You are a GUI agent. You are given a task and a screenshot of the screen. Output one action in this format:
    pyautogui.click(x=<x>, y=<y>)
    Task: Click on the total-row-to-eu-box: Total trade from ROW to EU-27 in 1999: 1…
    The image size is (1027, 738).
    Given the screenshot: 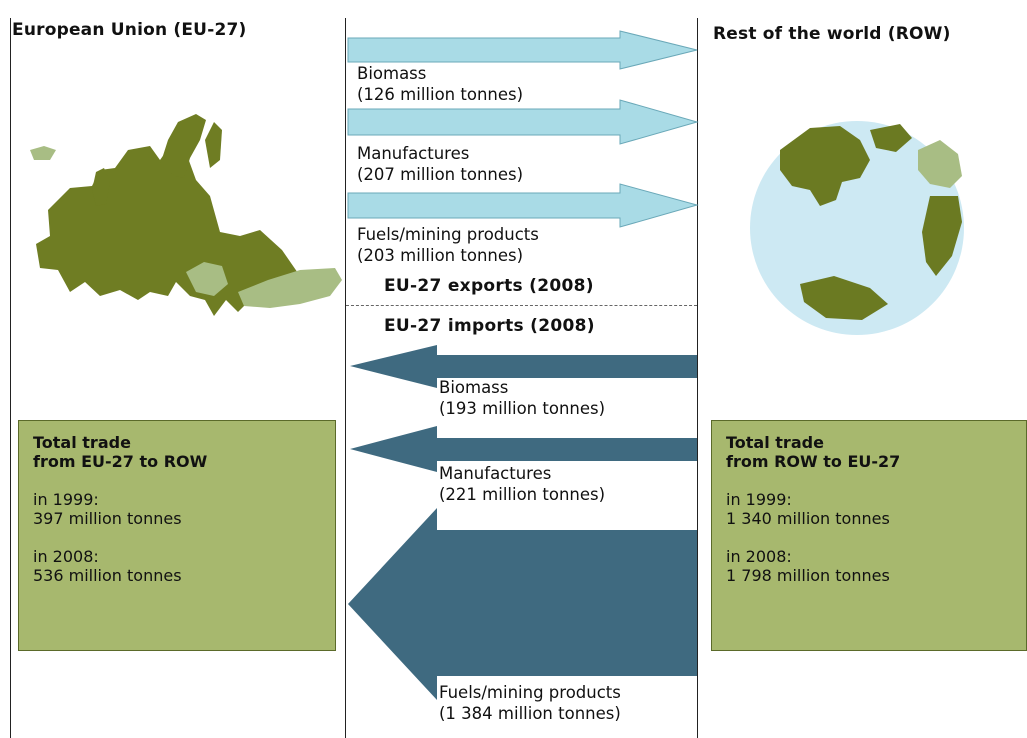 What is the action you would take?
    pyautogui.click(x=869, y=535)
    